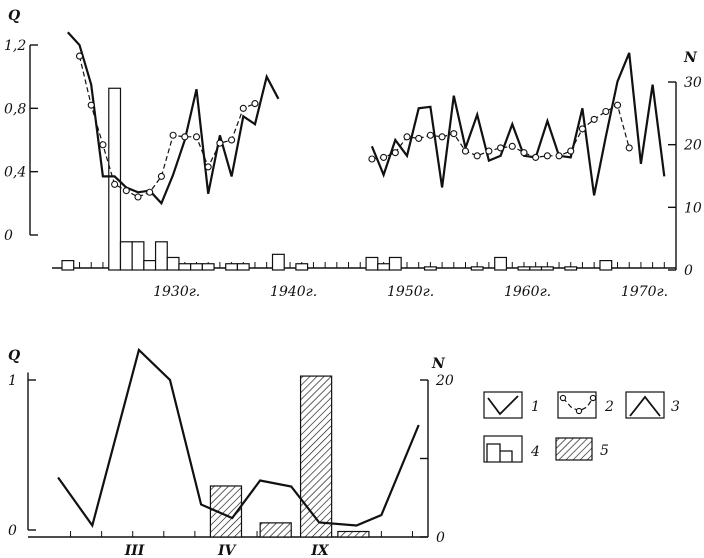 This screenshot has width=704, height=558. What do you see at coordinates (645, 406) in the screenshot?
I see `legend-symbol-peak` at bounding box center [645, 406].